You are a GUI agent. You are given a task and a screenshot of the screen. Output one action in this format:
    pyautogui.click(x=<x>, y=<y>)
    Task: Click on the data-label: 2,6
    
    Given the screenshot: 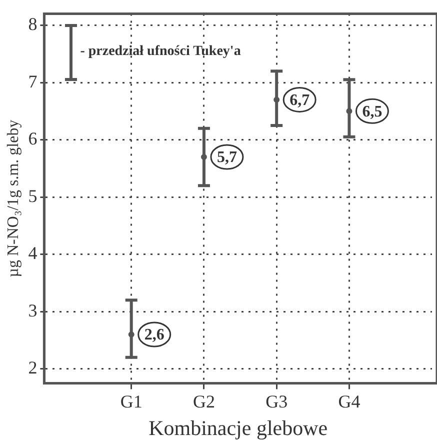 What is the action you would take?
    pyautogui.click(x=154, y=335)
    